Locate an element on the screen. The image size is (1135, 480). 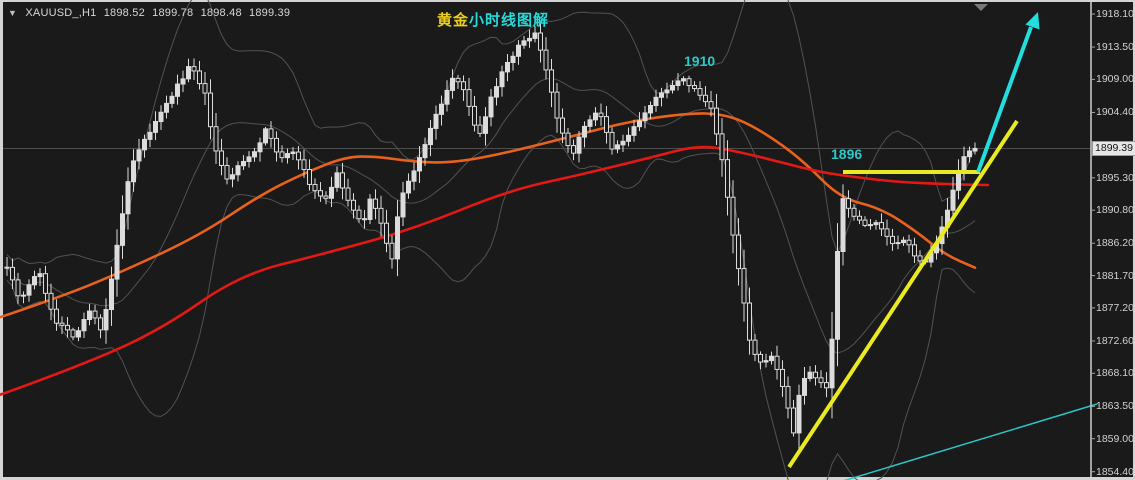
price-tick-label: 1854.40 is located at coordinates (1115, 471).